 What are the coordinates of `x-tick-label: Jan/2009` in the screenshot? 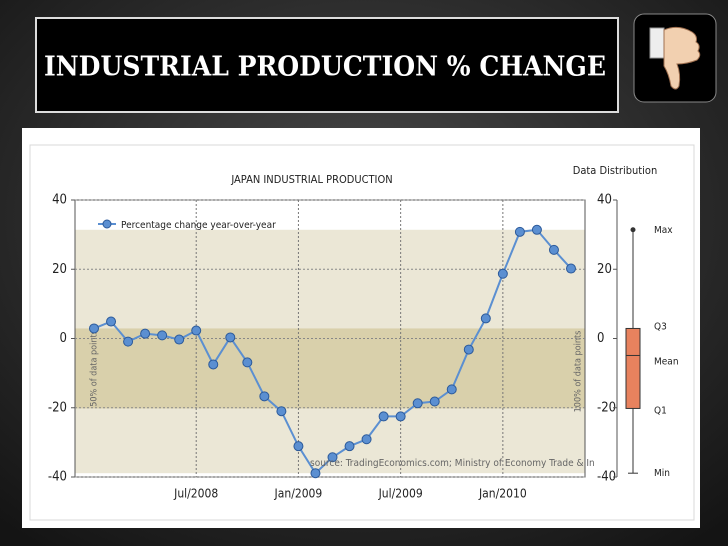 It's located at (298, 494).